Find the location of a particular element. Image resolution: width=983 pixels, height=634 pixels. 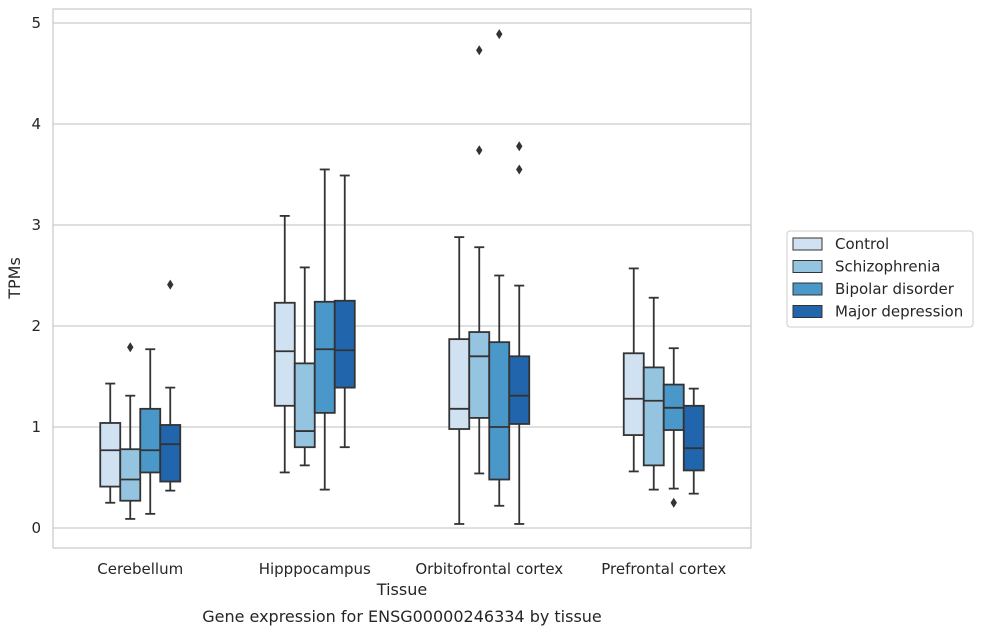

legend-label-3: Major depression is located at coordinates (899, 312).